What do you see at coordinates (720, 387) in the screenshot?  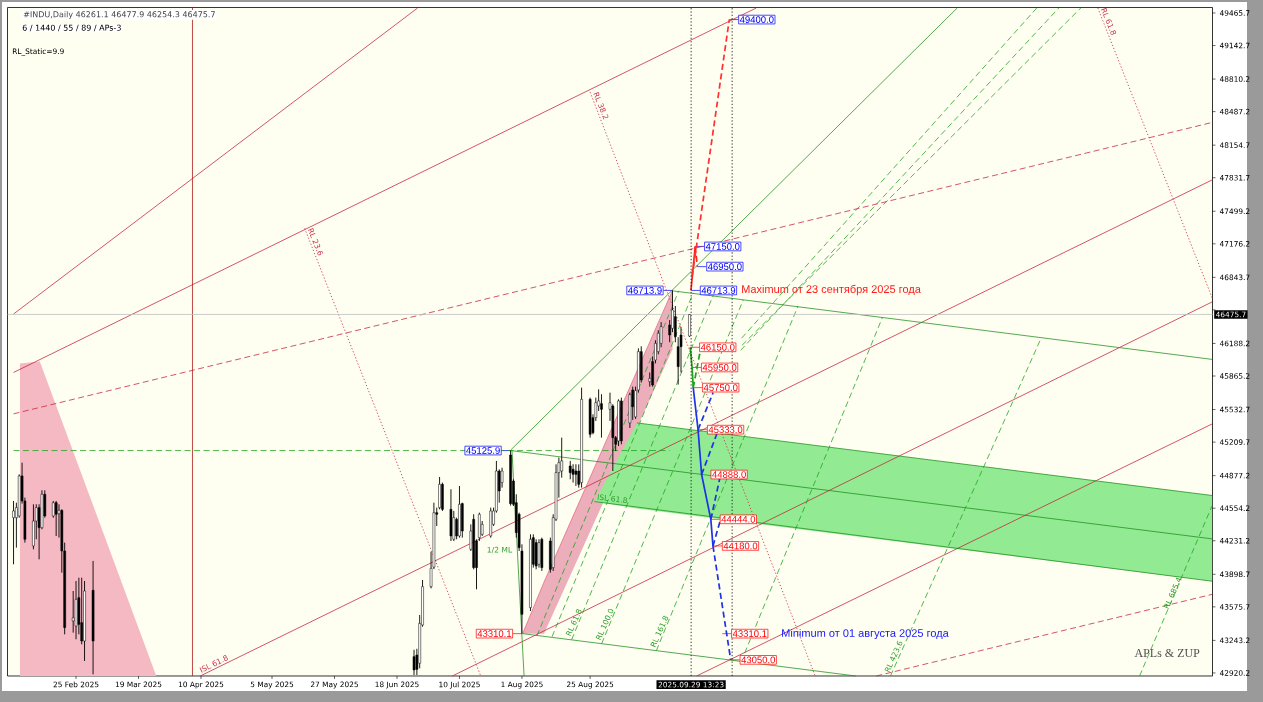 I see `annotation: 45750.0` at bounding box center [720, 387].